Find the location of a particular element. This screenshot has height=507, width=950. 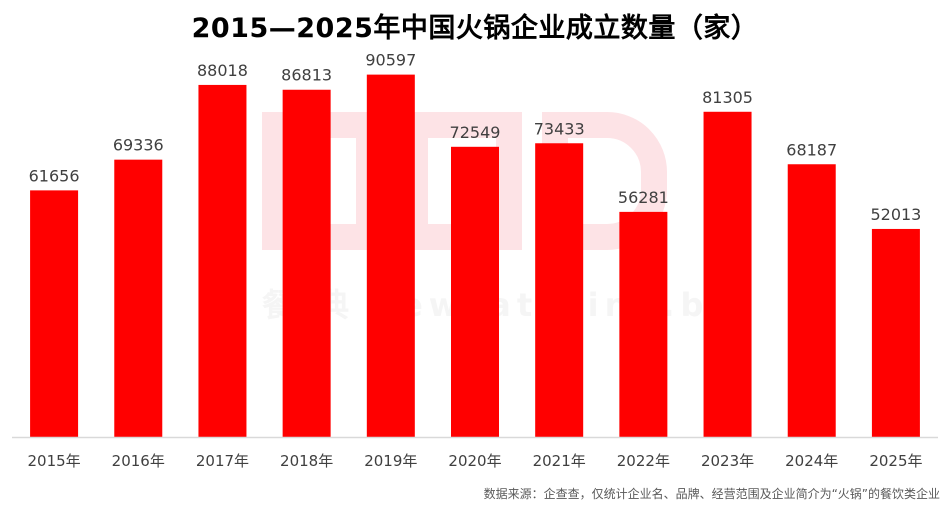

bar-2020年 is located at coordinates (475, 291).